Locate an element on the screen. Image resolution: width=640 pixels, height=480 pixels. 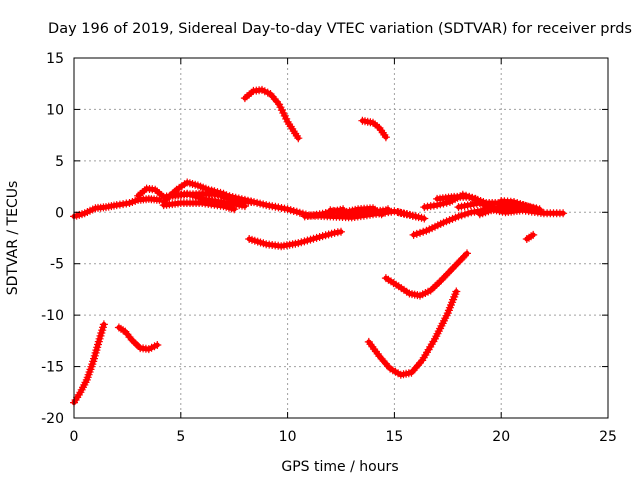
y-tick-label: 10 is located at coordinates (55, 110).